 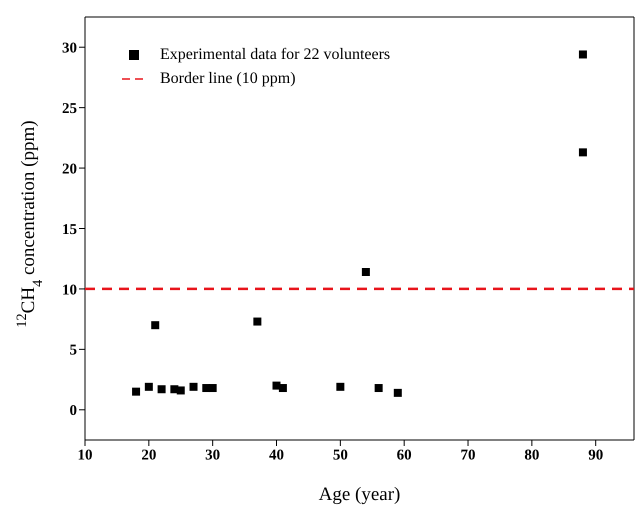 What do you see at coordinates (73, 350) in the screenshot?
I see `y-tick-label: 5` at bounding box center [73, 350].